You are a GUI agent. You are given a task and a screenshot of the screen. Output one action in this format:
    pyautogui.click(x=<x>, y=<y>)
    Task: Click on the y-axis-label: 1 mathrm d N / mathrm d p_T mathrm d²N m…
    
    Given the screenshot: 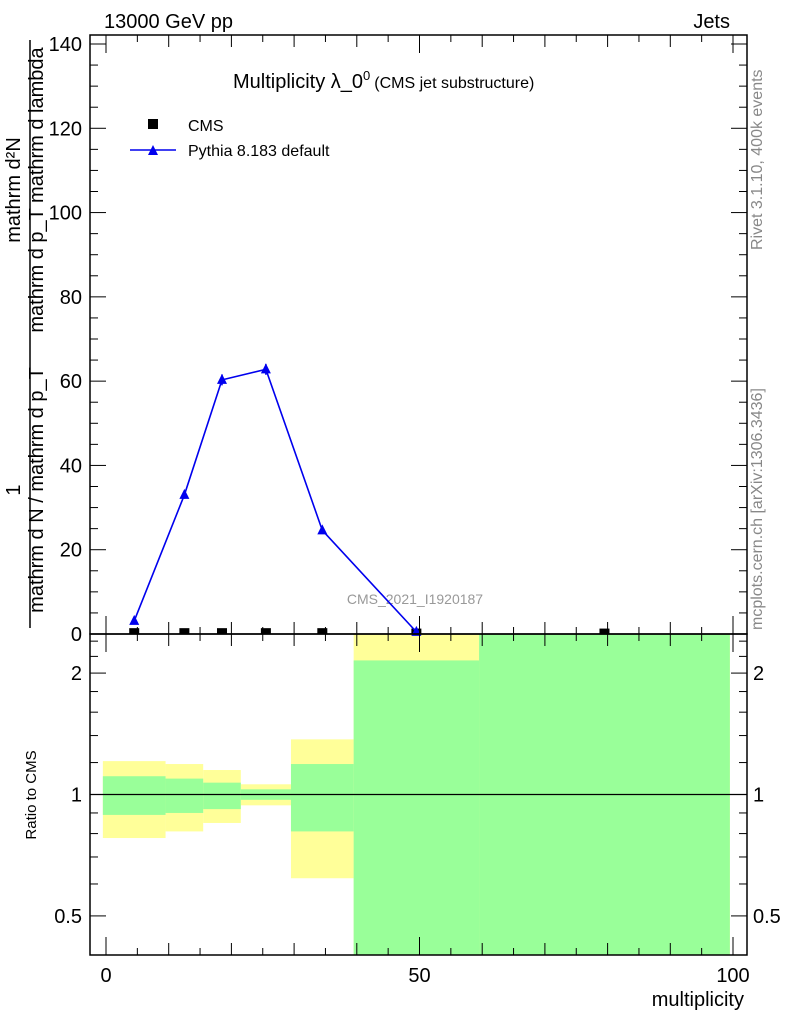 What is the action you would take?
    pyautogui.click(x=25, y=334)
    